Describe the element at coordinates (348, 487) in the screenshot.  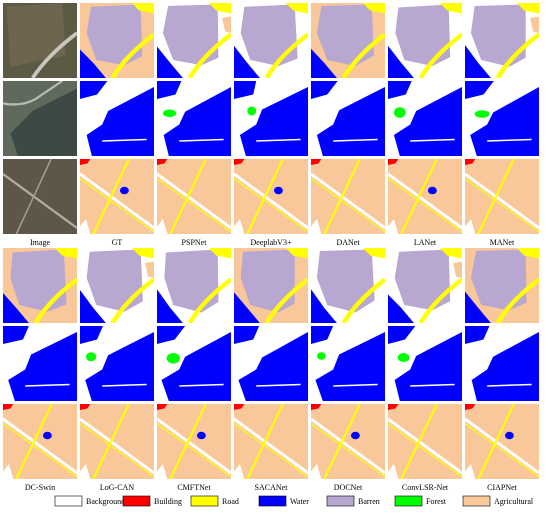
I see `column-label: DOCNet` at that location.